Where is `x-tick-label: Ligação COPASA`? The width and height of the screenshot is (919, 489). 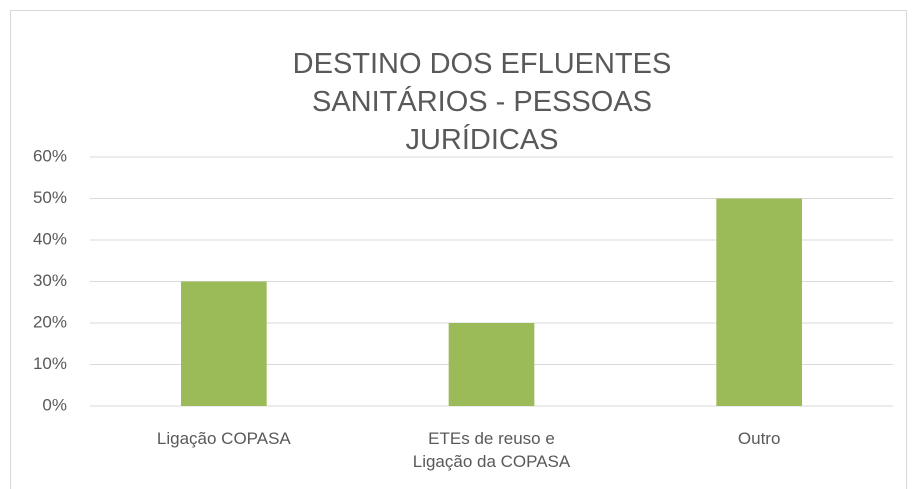
x-tick-label: Ligação COPASA is located at coordinates (223, 438).